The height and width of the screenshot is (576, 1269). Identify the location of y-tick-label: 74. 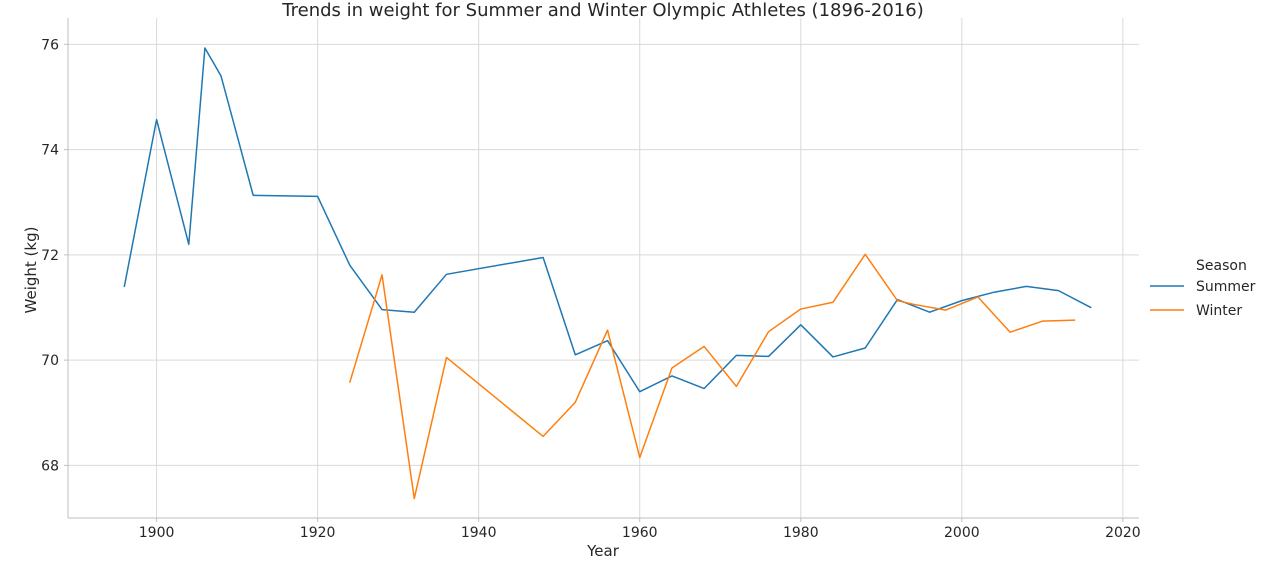
(50, 151).